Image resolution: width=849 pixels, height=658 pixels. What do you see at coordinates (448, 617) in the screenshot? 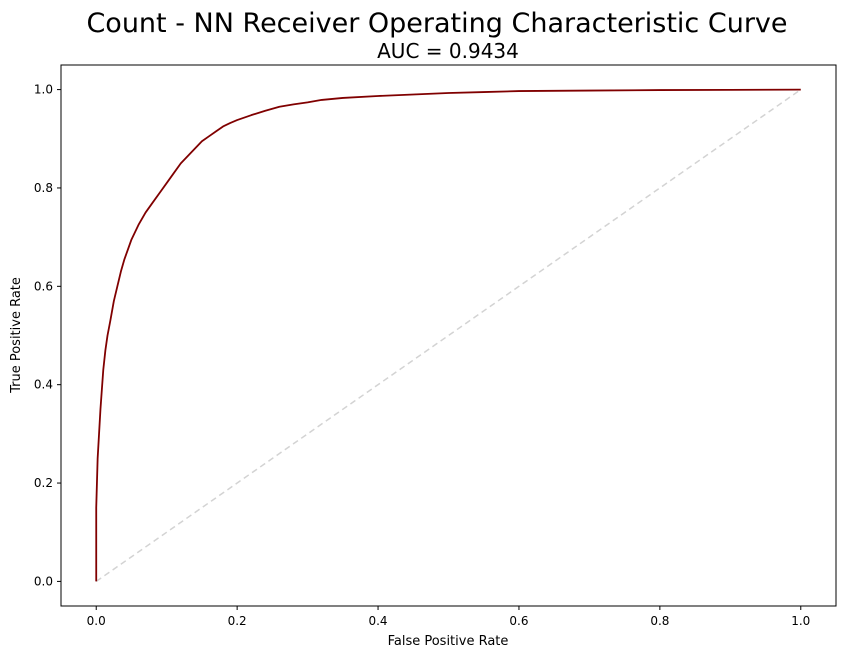
I see `x-axis-ticks: 0.0 0.2 0.4 0.6 0.8 1.0` at bounding box center [448, 617].